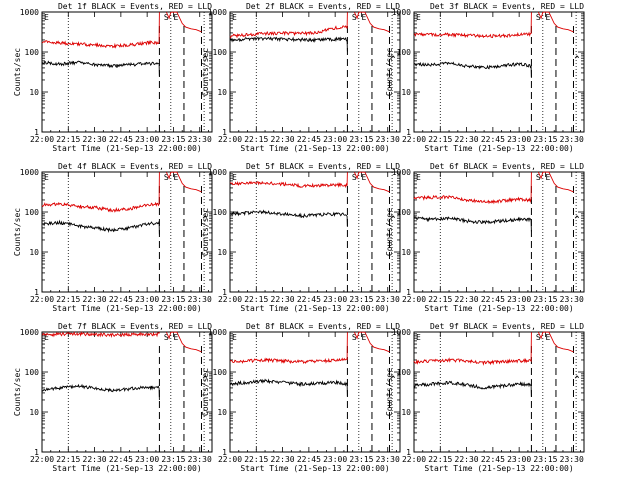 Image resolution: width=640 pixels, height=480 pixels. I want to click on panel-title: Det 7f BLACK = Events, RED = LLD, so click(135, 326).